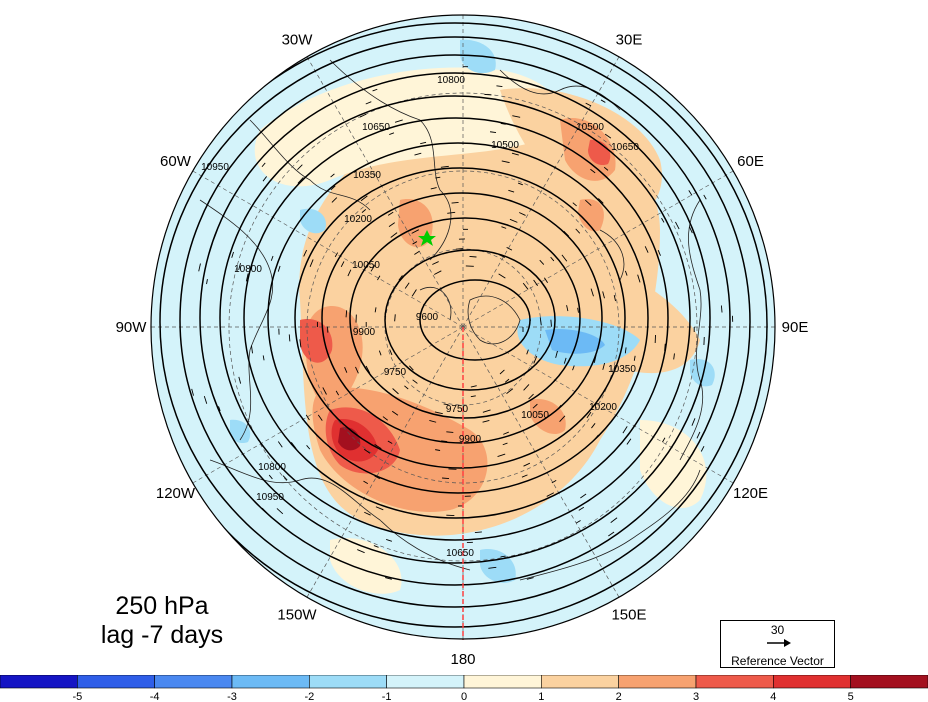 The width and height of the screenshot is (928, 702). What do you see at coordinates (463, 2) in the screenshot?
I see `longitude-label: 0` at bounding box center [463, 2].